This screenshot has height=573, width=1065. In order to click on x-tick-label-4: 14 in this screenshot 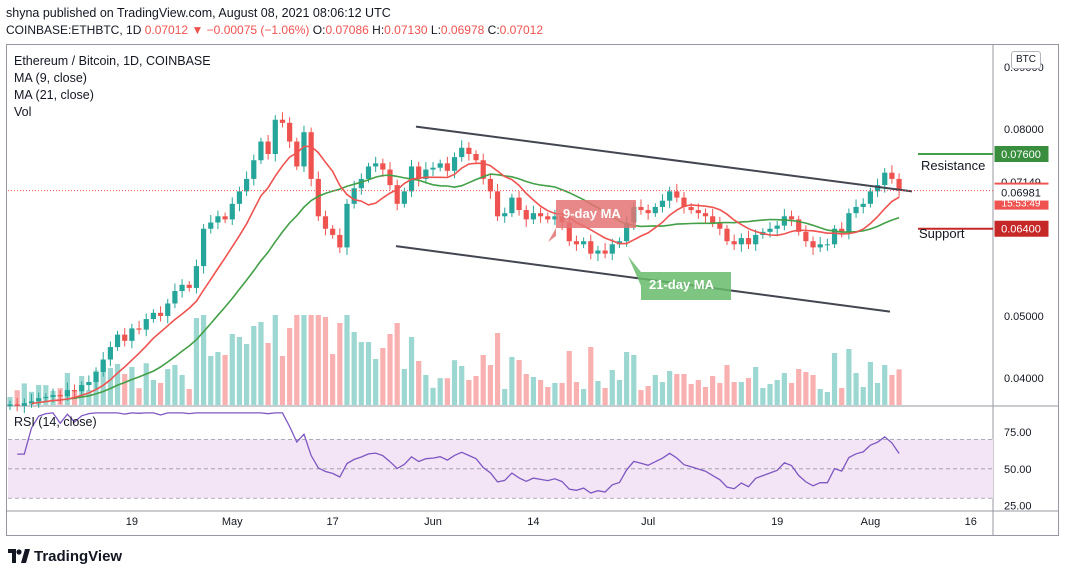, I will do `click(533, 522)`.